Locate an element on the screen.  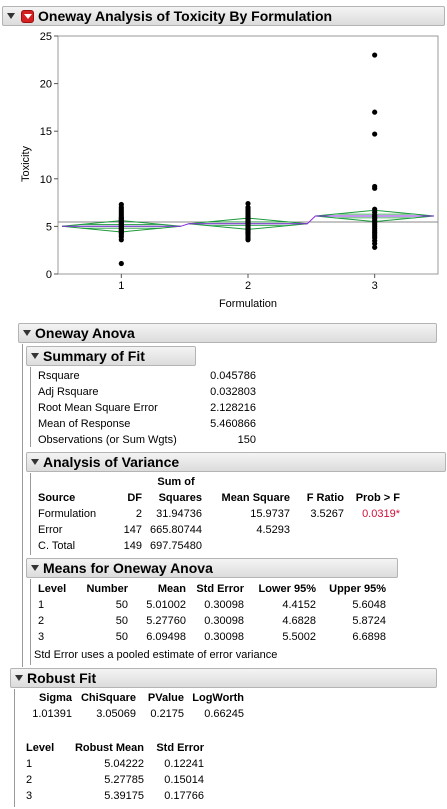
stat-label: Root Mean Square Error is located at coordinates (98, 408).